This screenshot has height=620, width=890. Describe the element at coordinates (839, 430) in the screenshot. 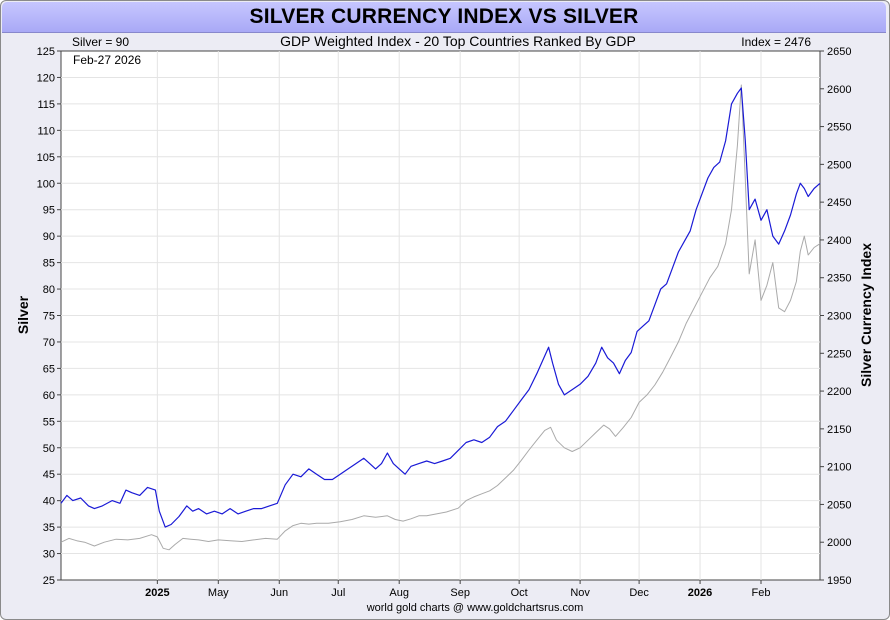

I see `right-tick-label: 2150` at that location.